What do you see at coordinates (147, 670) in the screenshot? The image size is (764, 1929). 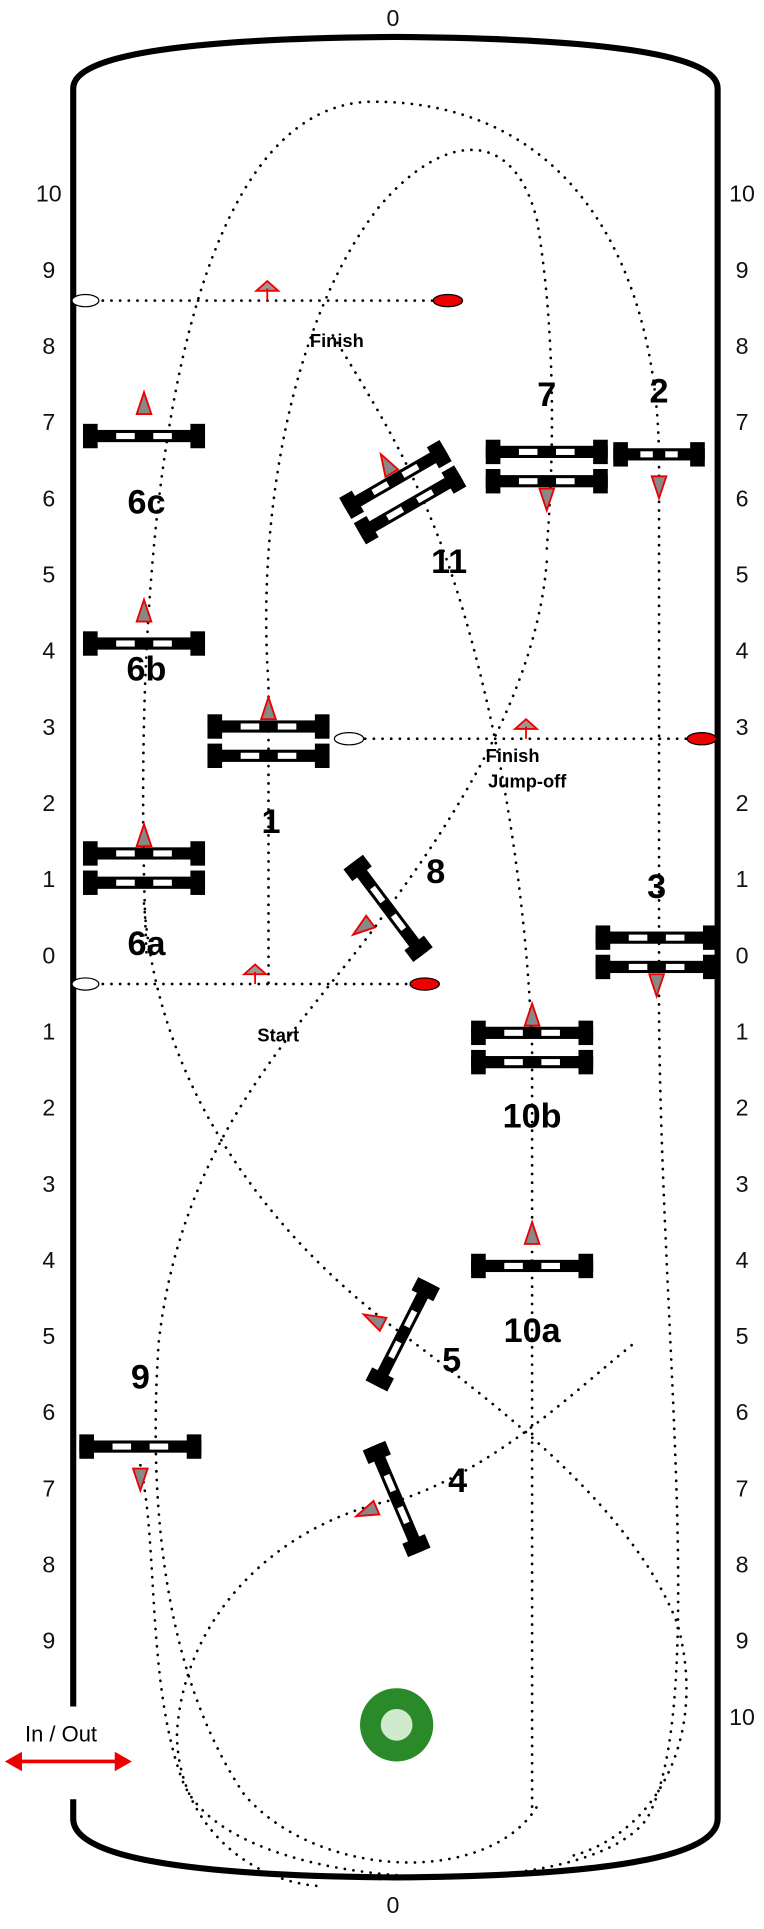 I see `fence-number: 6b` at bounding box center [147, 670].